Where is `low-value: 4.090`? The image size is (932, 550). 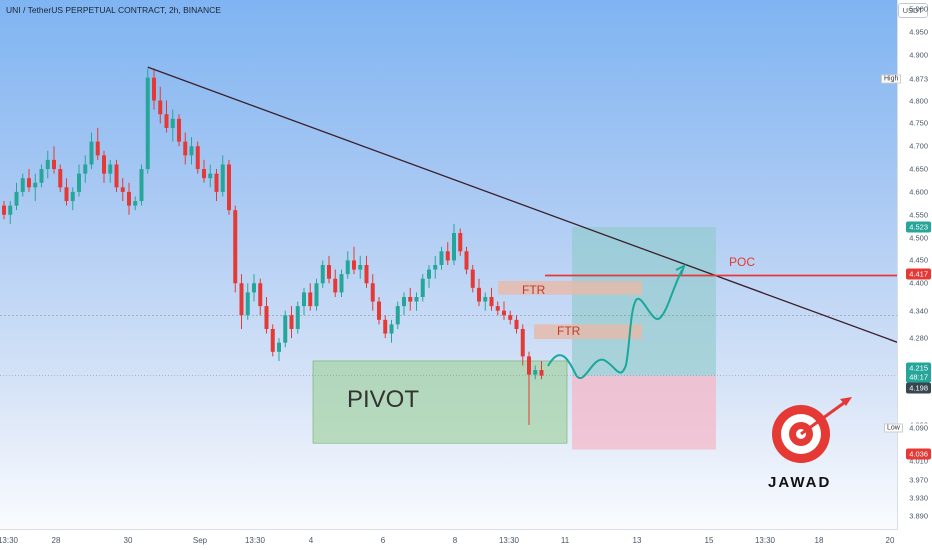
low-value: 4.090 is located at coordinates (918, 428).